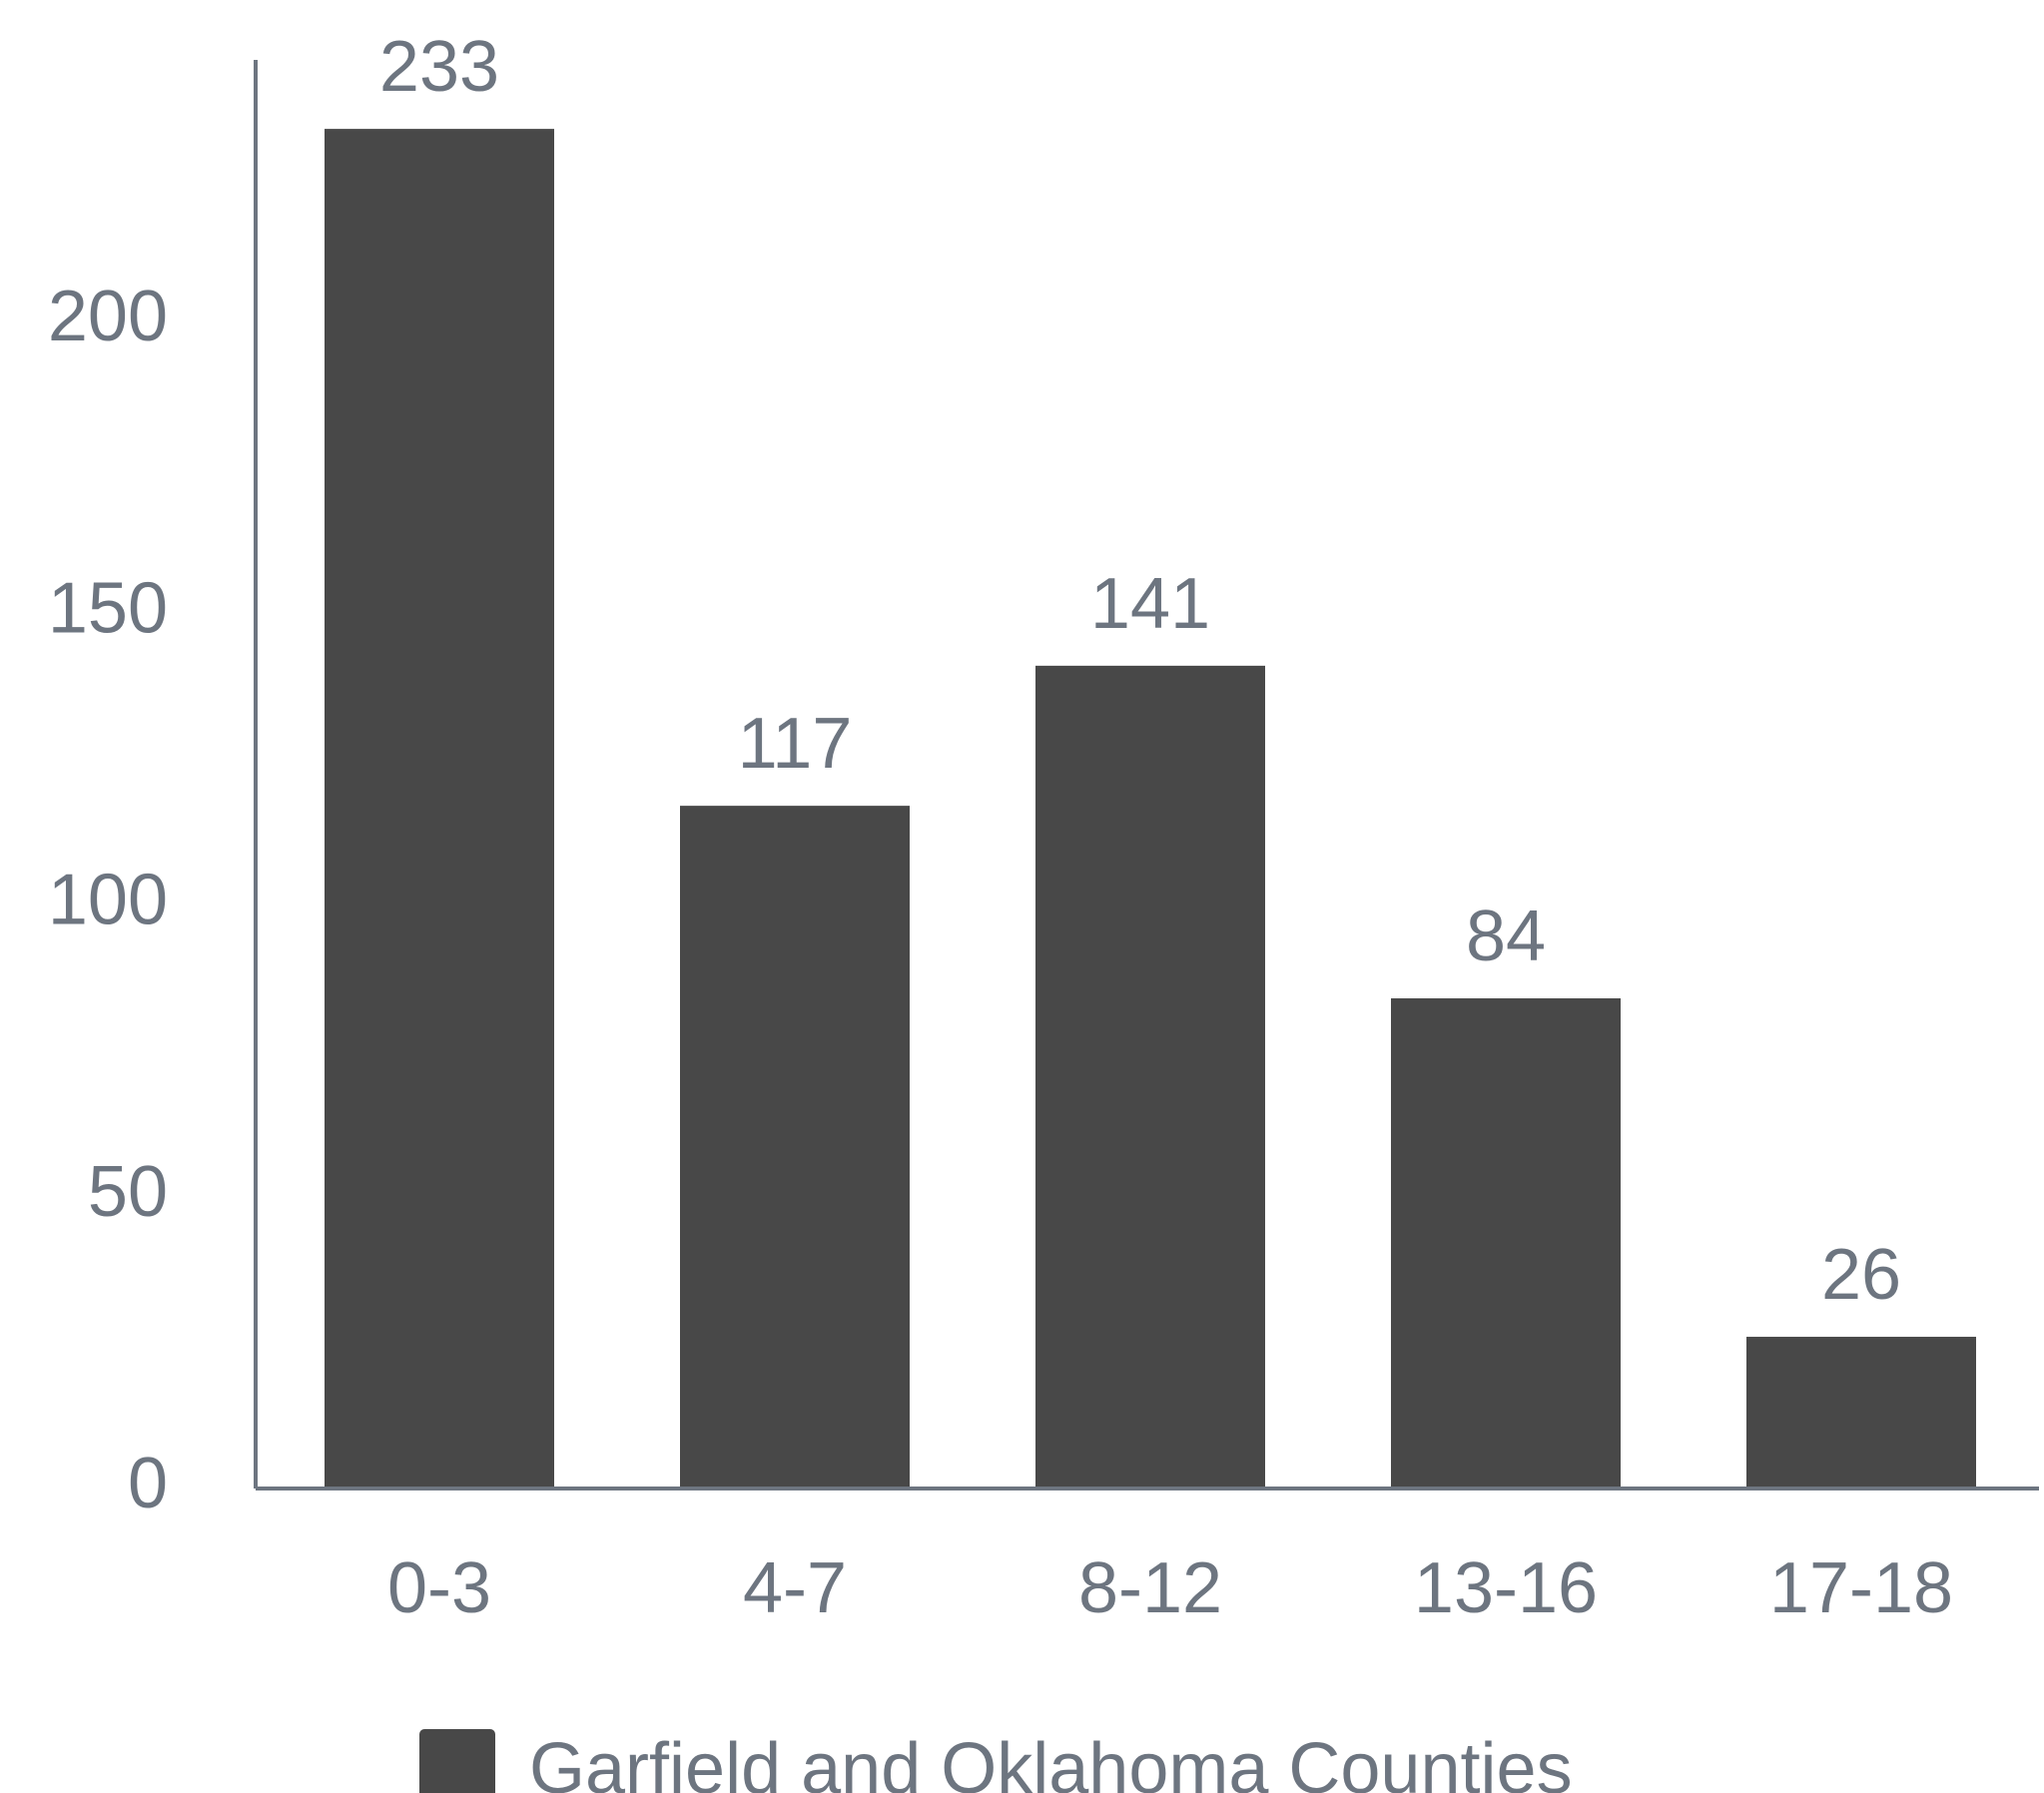  What do you see at coordinates (439, 1588) in the screenshot?
I see `x-tick-label: 0-3` at bounding box center [439, 1588].